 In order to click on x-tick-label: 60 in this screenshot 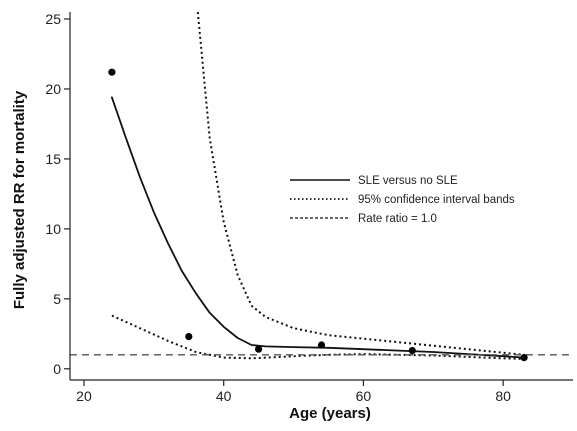, I will do `click(364, 396)`.